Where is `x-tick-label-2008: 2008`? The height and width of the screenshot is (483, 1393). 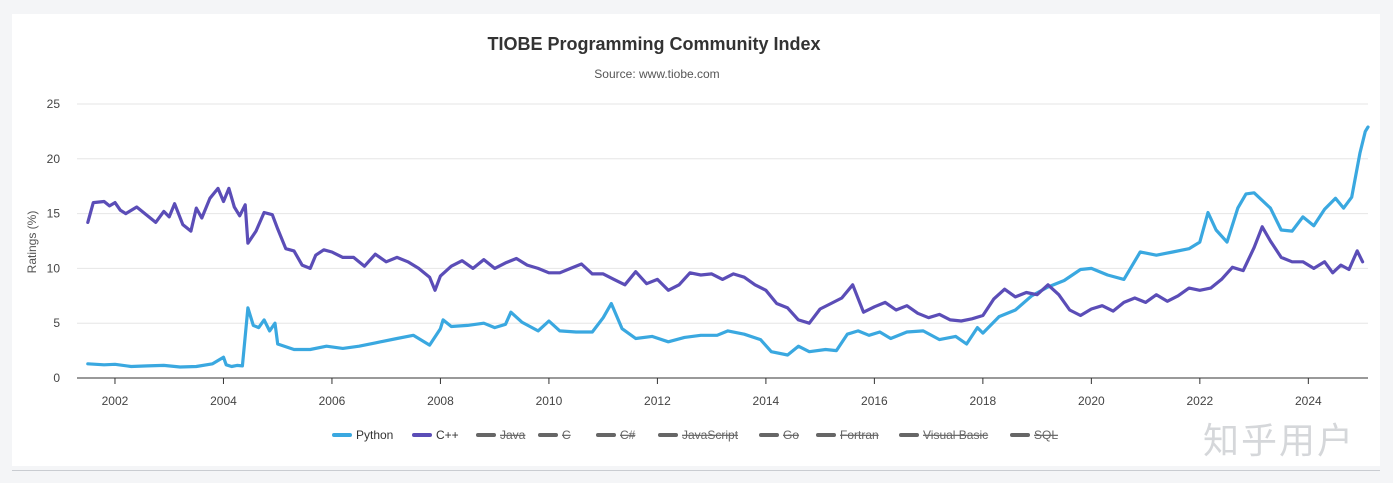 x-tick-label-2008: 2008 is located at coordinates (440, 401).